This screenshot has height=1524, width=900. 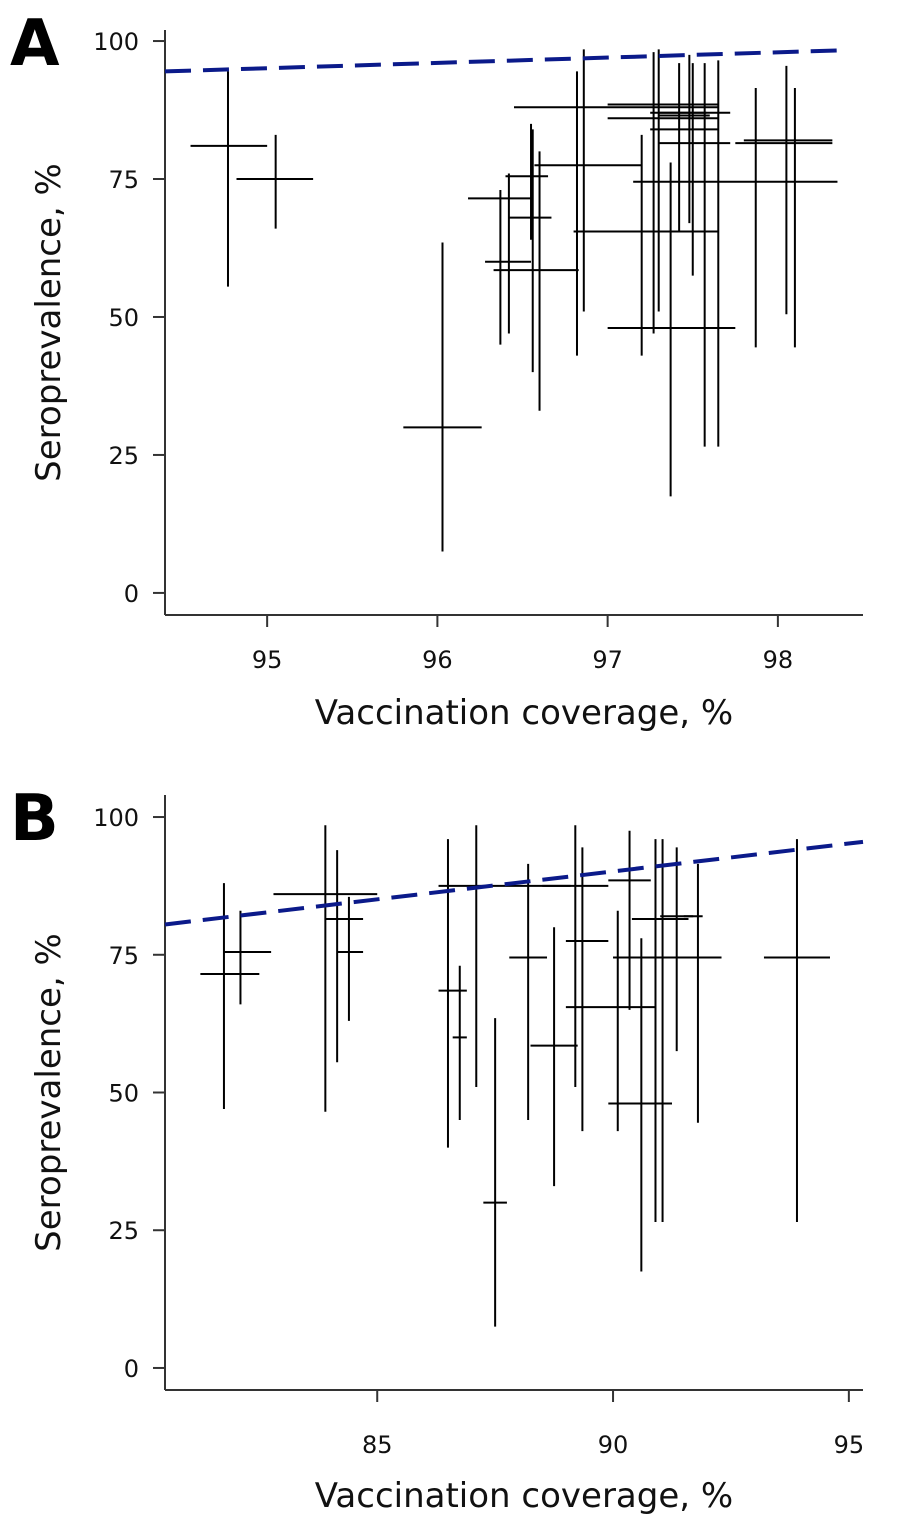 I want to click on panel-letter-b: B, so click(x=34, y=819).